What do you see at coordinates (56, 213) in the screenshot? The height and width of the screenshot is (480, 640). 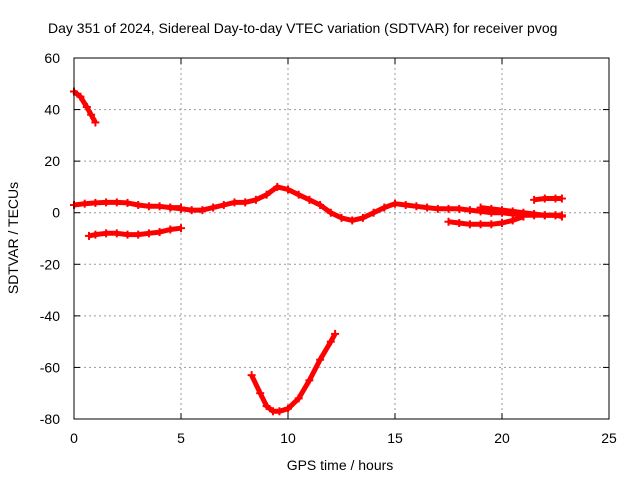 I see `y-tick-label: 0` at bounding box center [56, 213].